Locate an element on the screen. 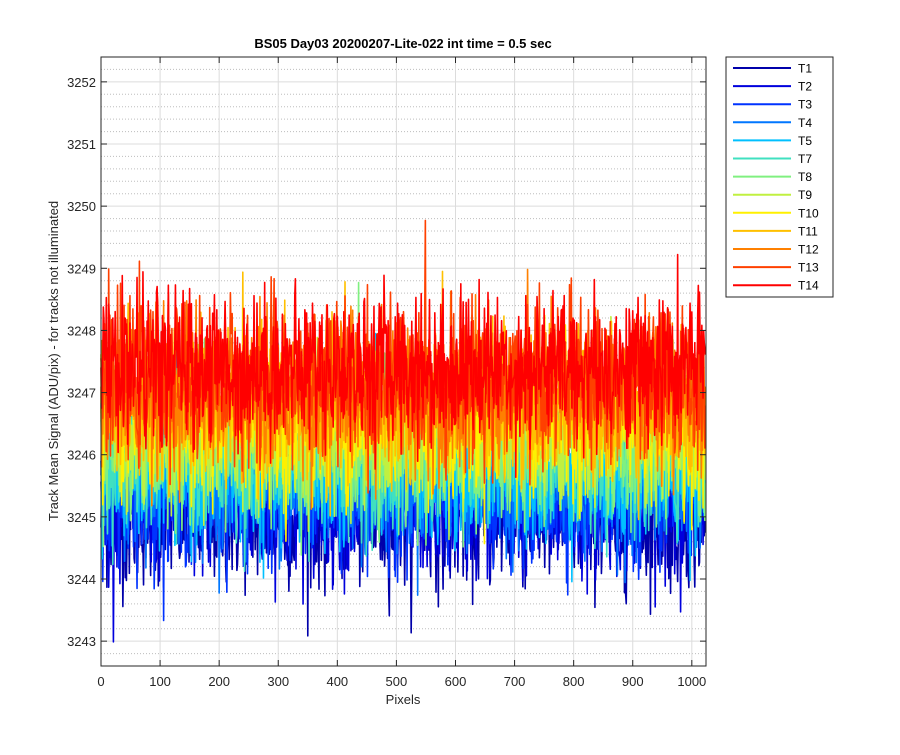 The image size is (900, 755). y-tick-label: 3245 is located at coordinates (81, 517).